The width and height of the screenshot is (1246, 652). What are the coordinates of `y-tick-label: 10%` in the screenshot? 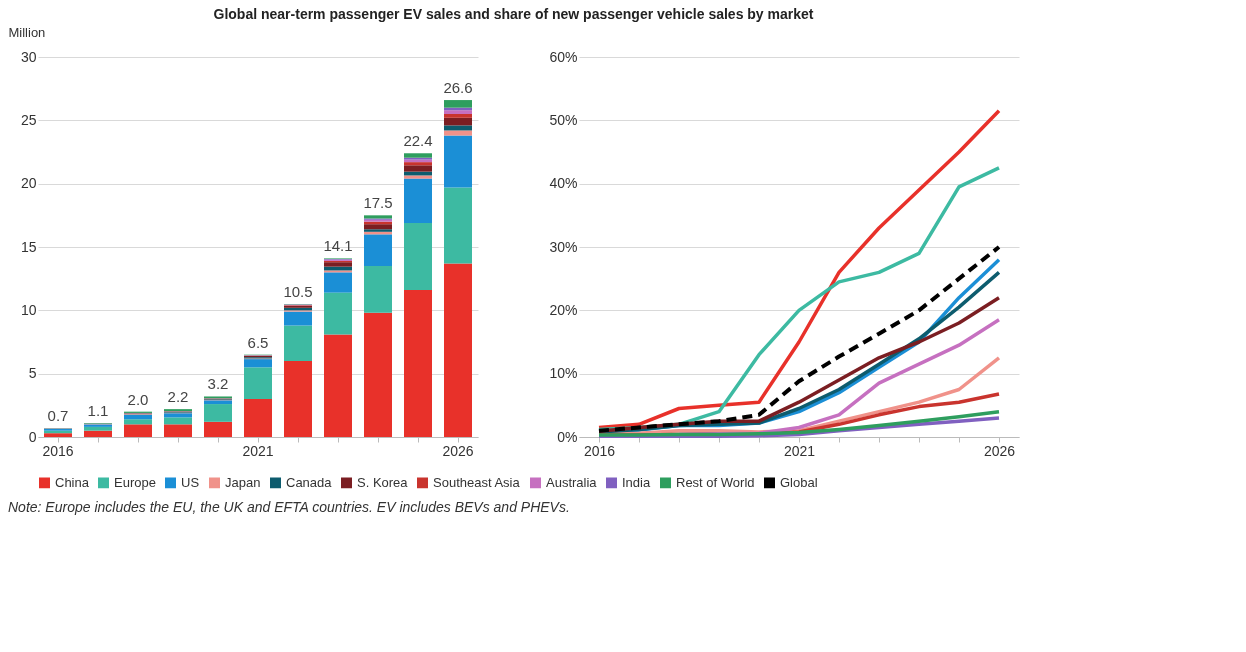 It's located at (563, 373).